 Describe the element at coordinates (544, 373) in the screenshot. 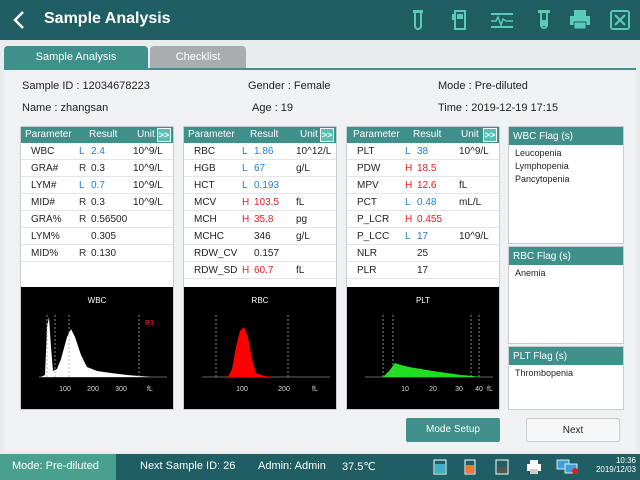

I see `plt-flag-item: Thrombopenia` at that location.